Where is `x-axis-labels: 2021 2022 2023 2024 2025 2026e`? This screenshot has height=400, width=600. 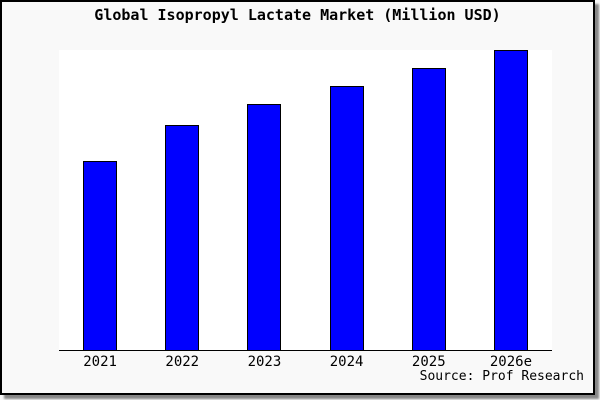
x-axis-labels: 2021 2022 2023 2024 2025 2026e is located at coordinates (305, 362).